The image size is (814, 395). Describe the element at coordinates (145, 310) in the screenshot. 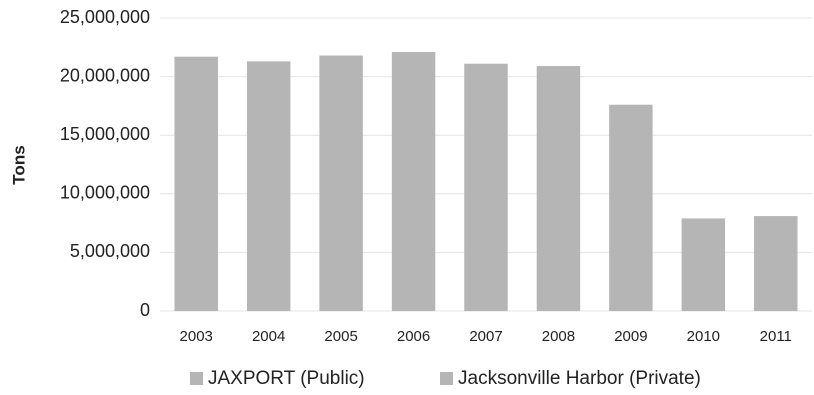

I see `y-tick-label: 0` at that location.